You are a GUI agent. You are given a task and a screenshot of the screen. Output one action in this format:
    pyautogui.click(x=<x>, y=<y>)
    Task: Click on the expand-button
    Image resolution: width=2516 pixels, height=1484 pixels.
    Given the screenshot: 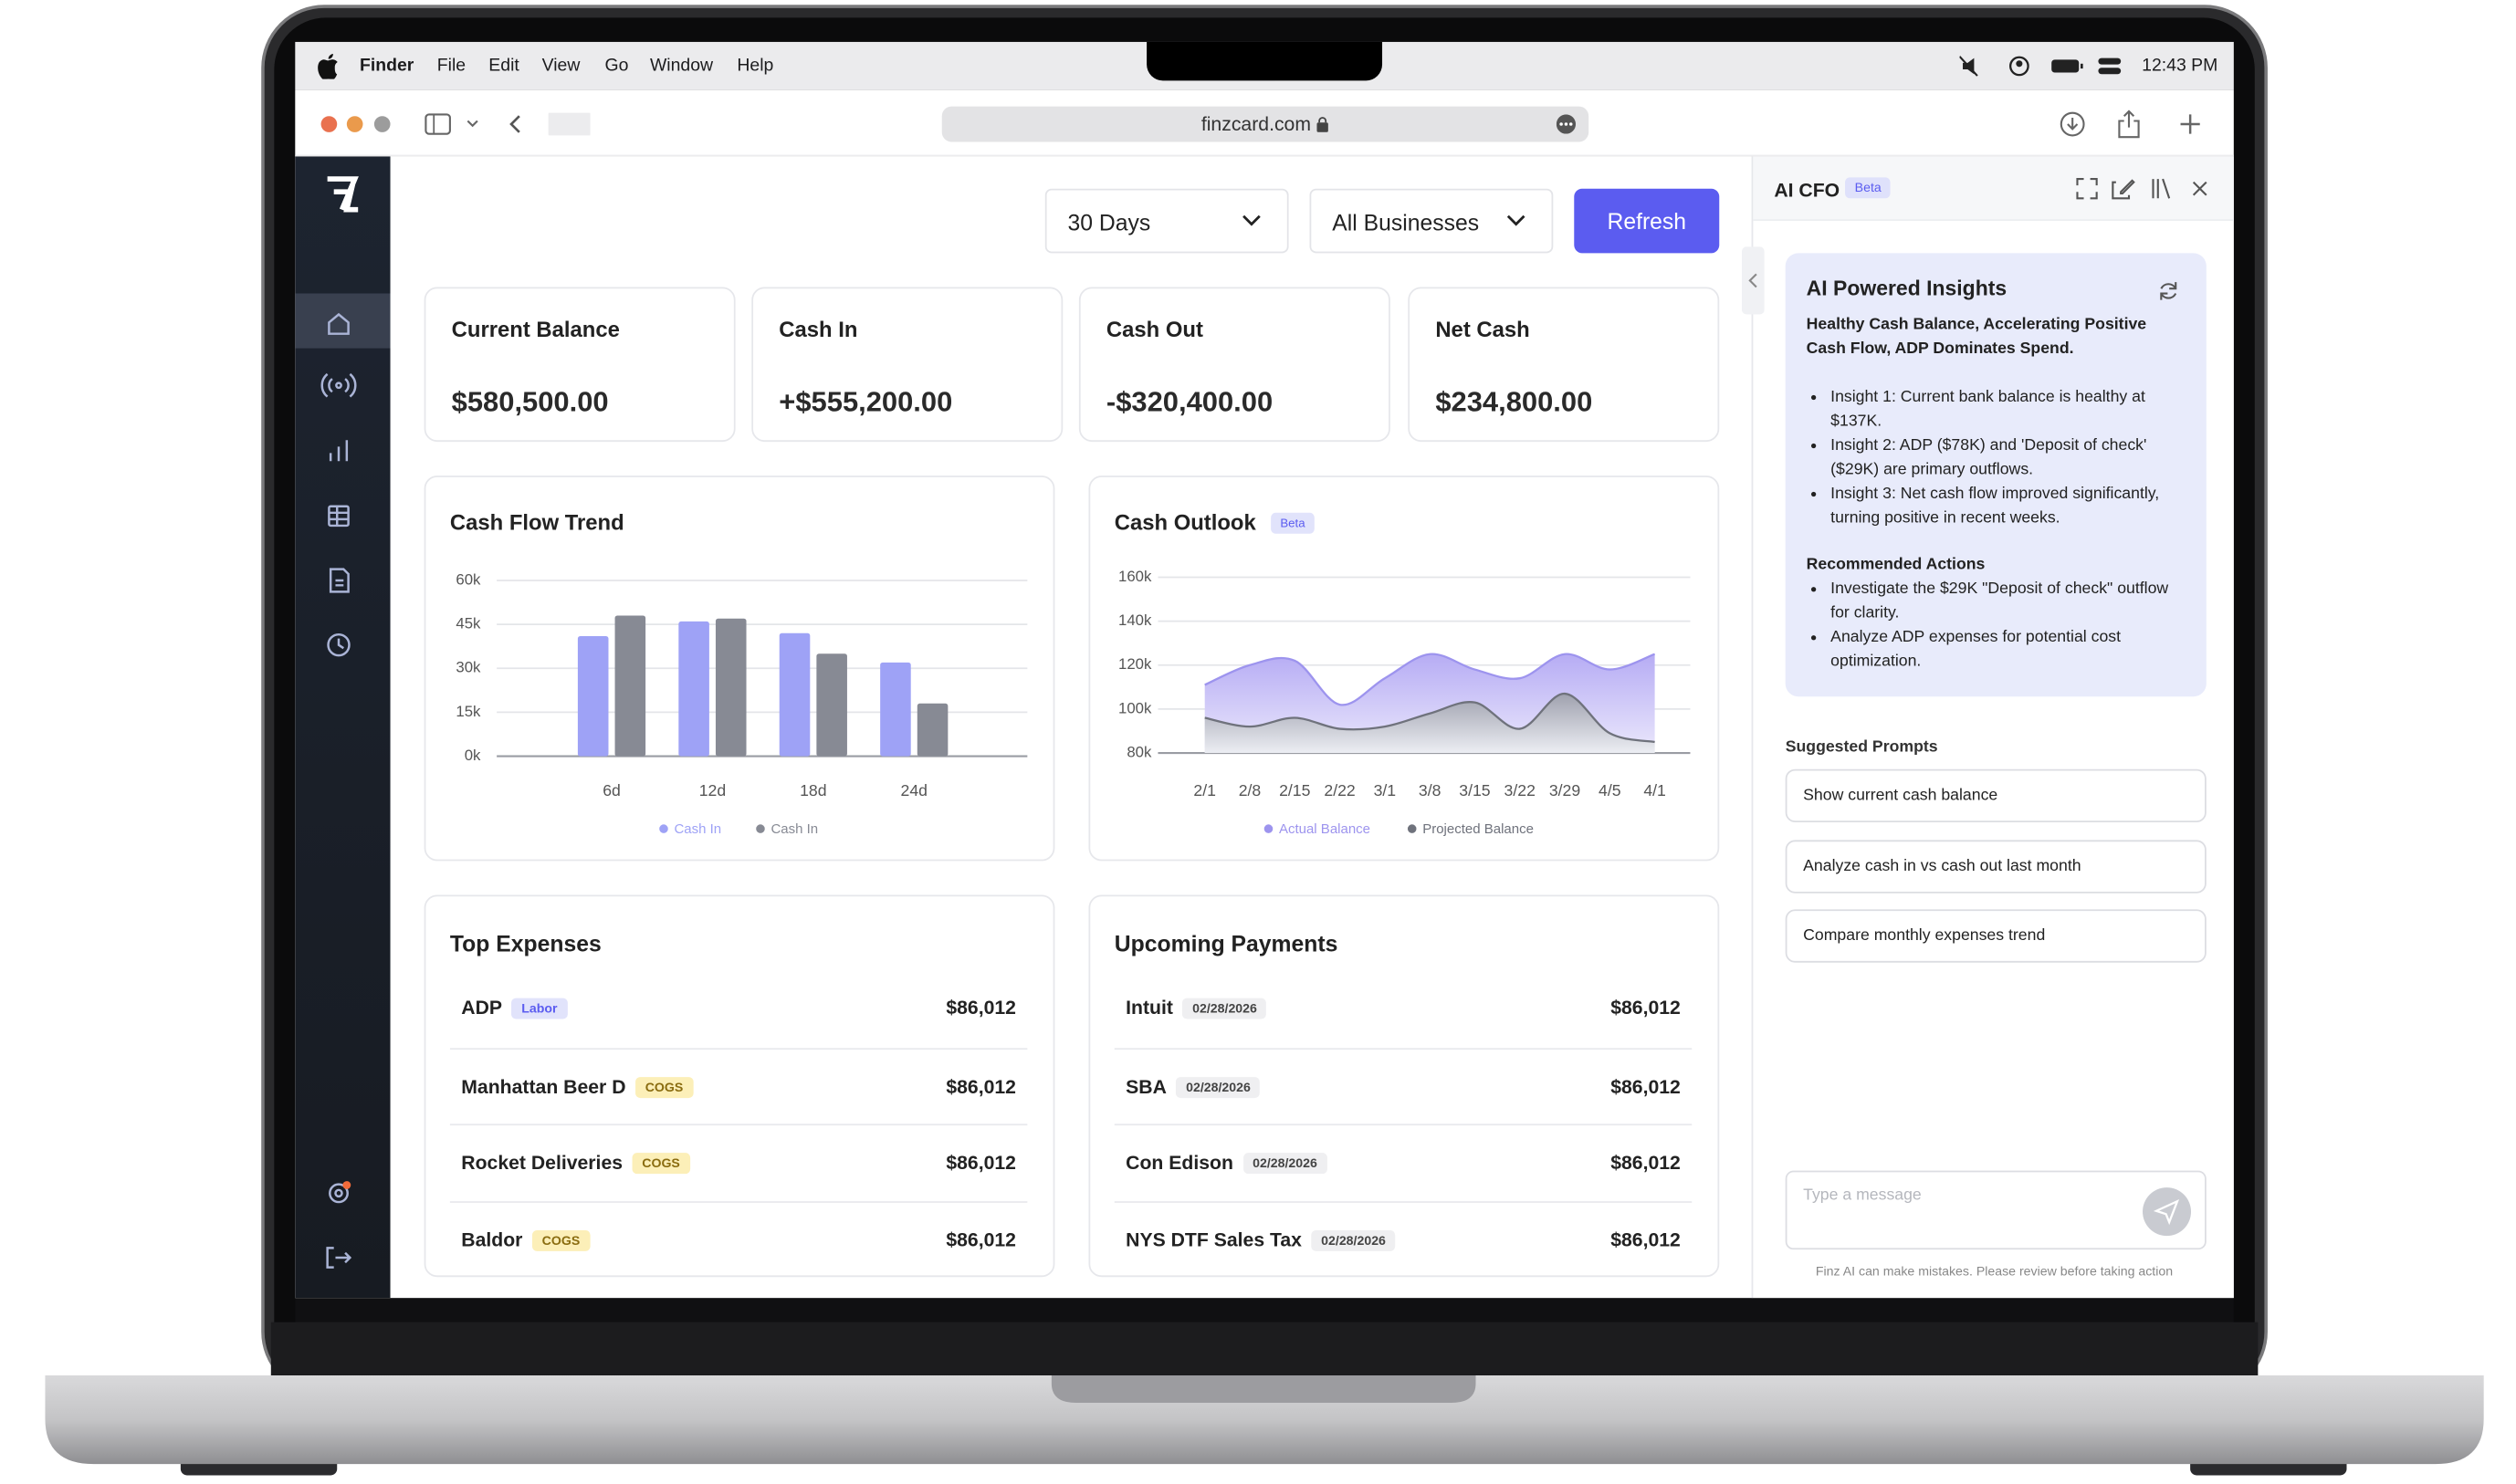 What is the action you would take?
    pyautogui.click(x=2087, y=189)
    